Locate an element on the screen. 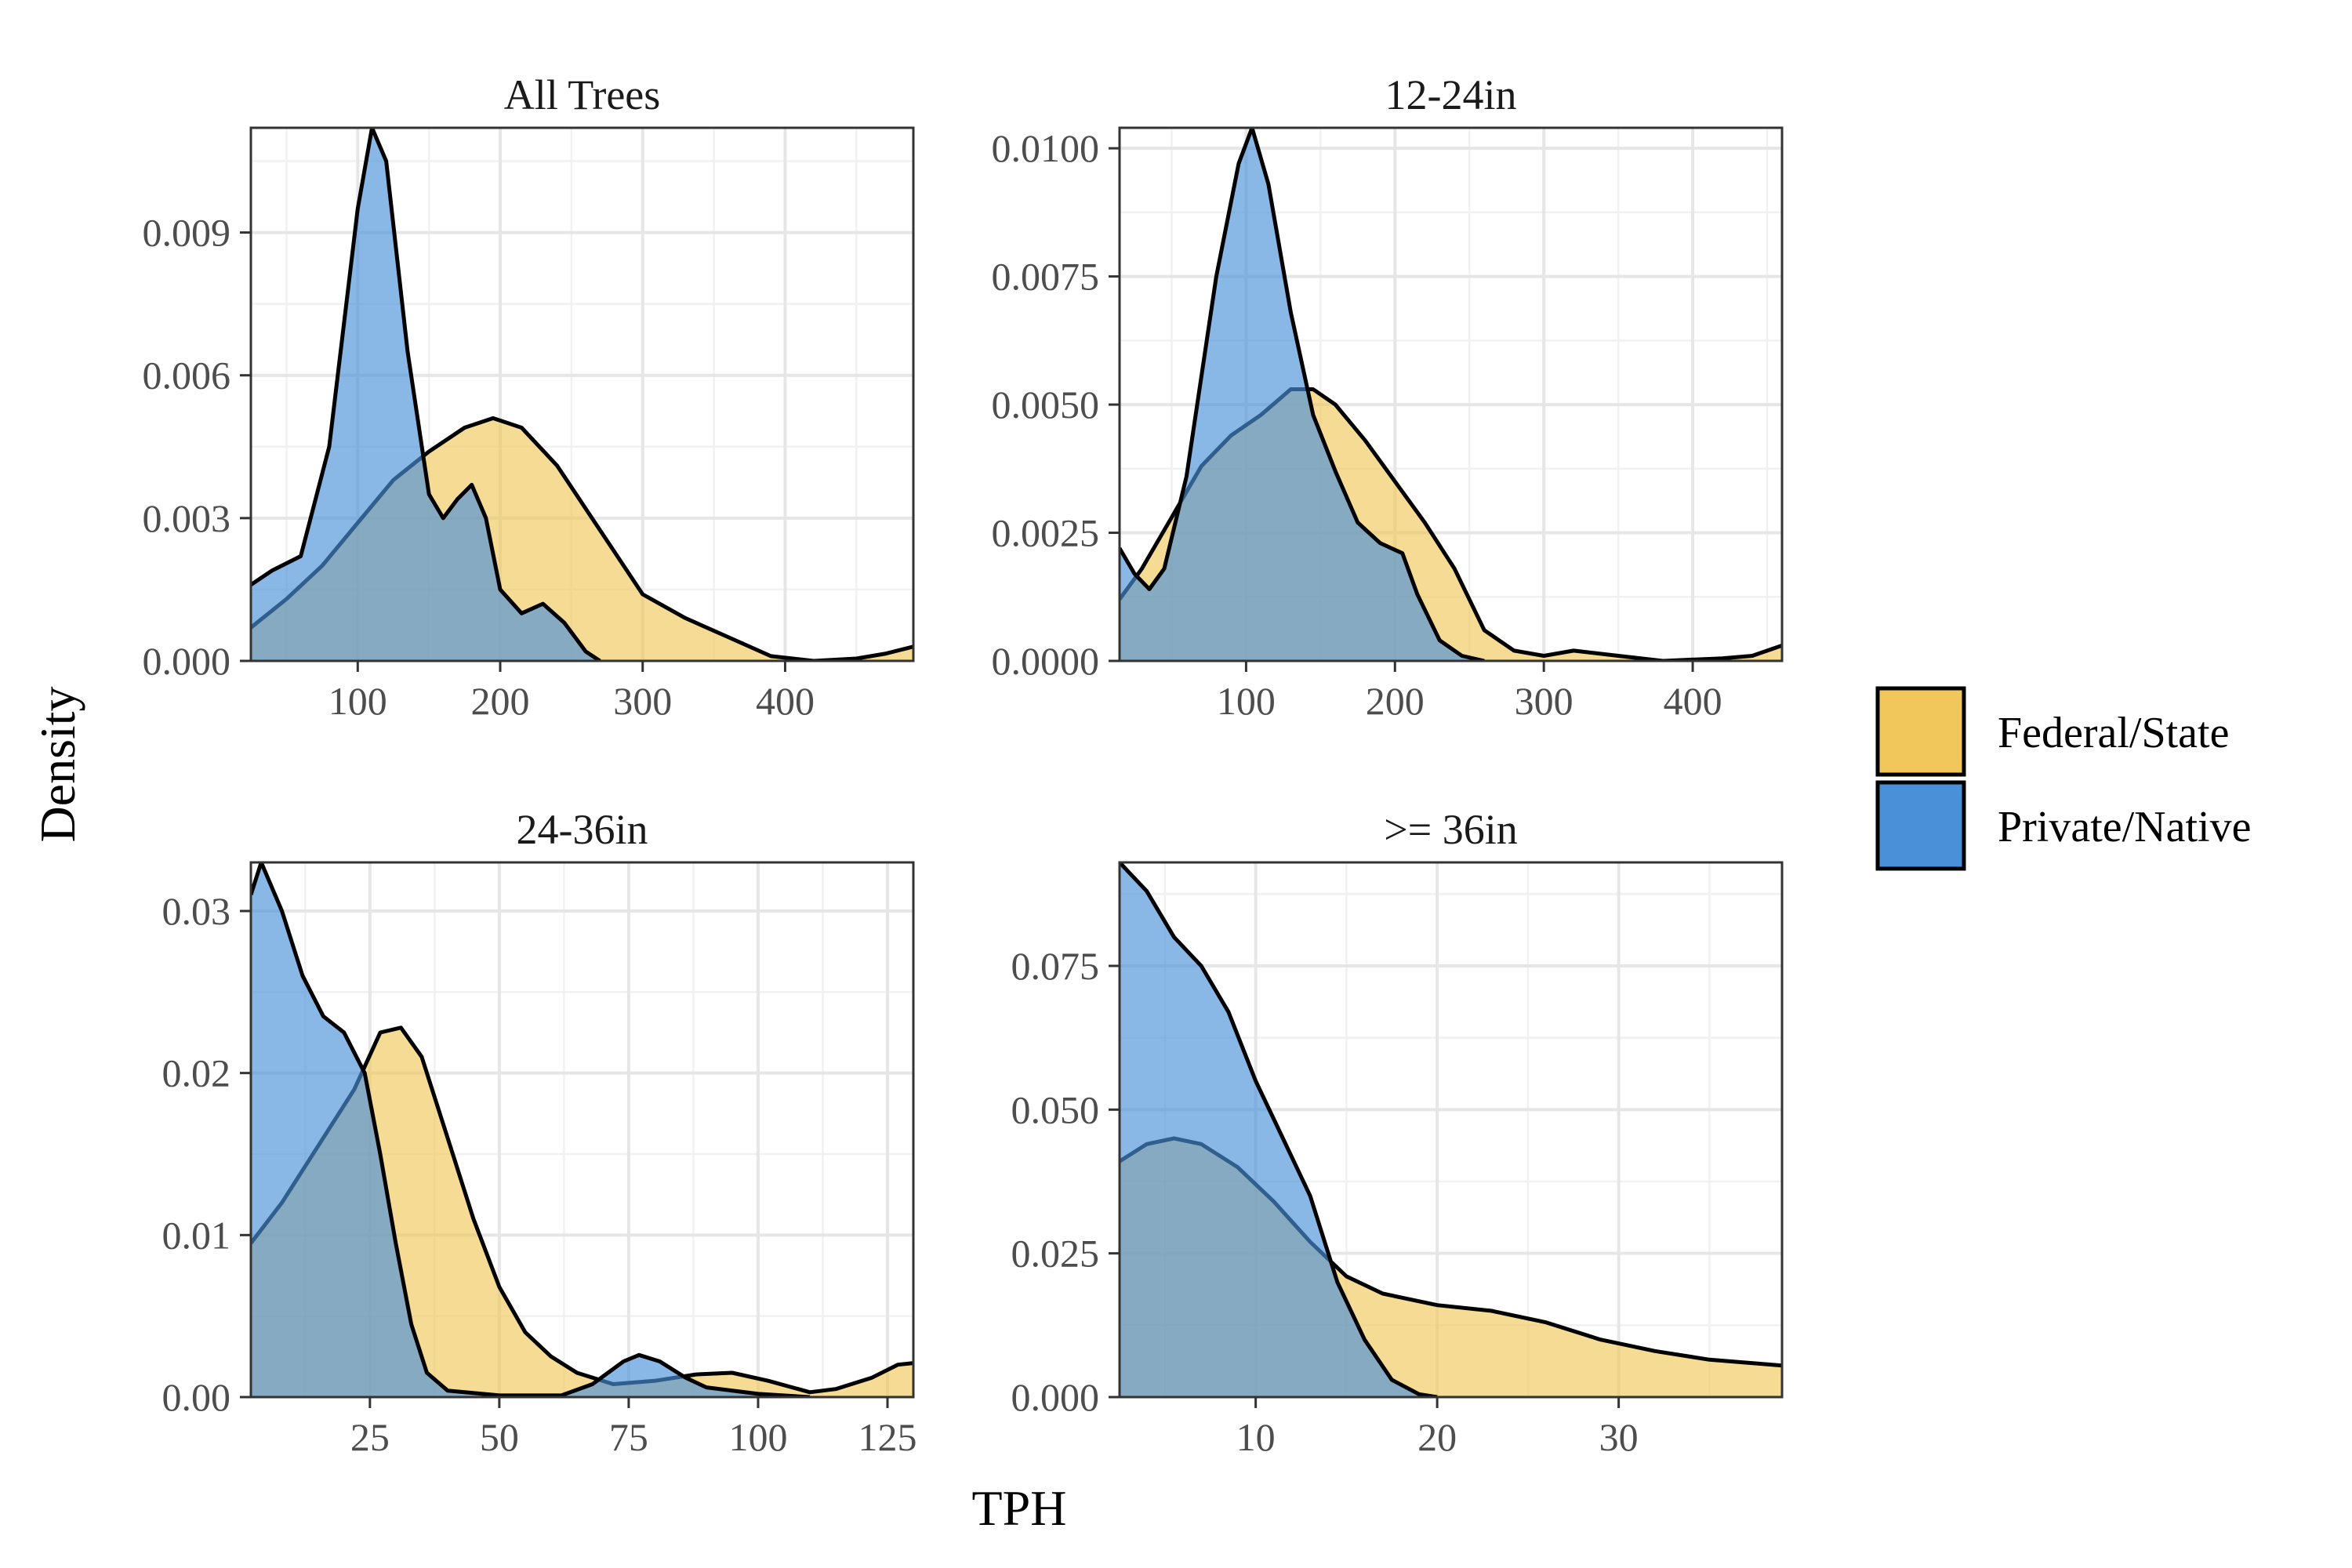 This screenshot has width=2352, height=1568. y-tick-label: 0.01 is located at coordinates (196, 1235).